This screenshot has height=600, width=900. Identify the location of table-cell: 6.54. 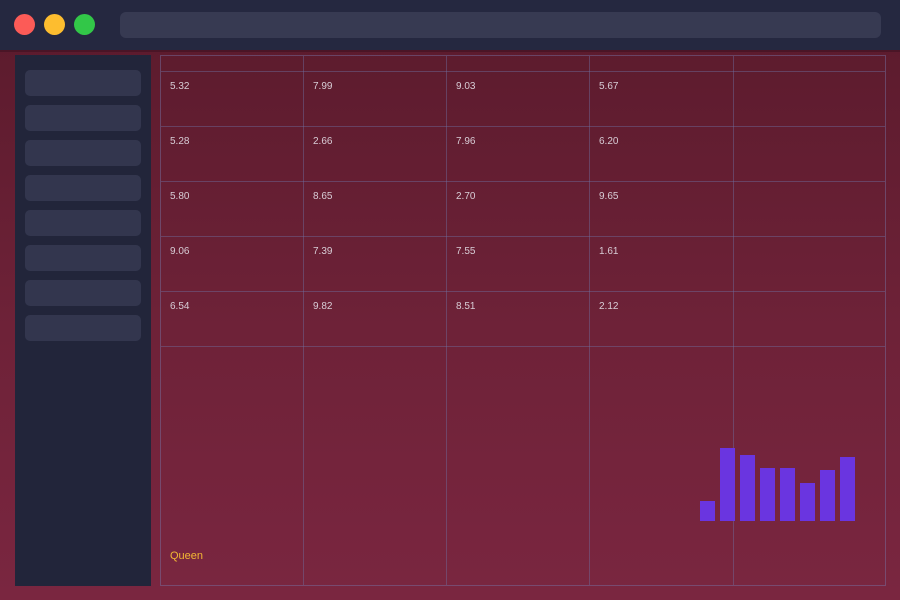
(180, 306).